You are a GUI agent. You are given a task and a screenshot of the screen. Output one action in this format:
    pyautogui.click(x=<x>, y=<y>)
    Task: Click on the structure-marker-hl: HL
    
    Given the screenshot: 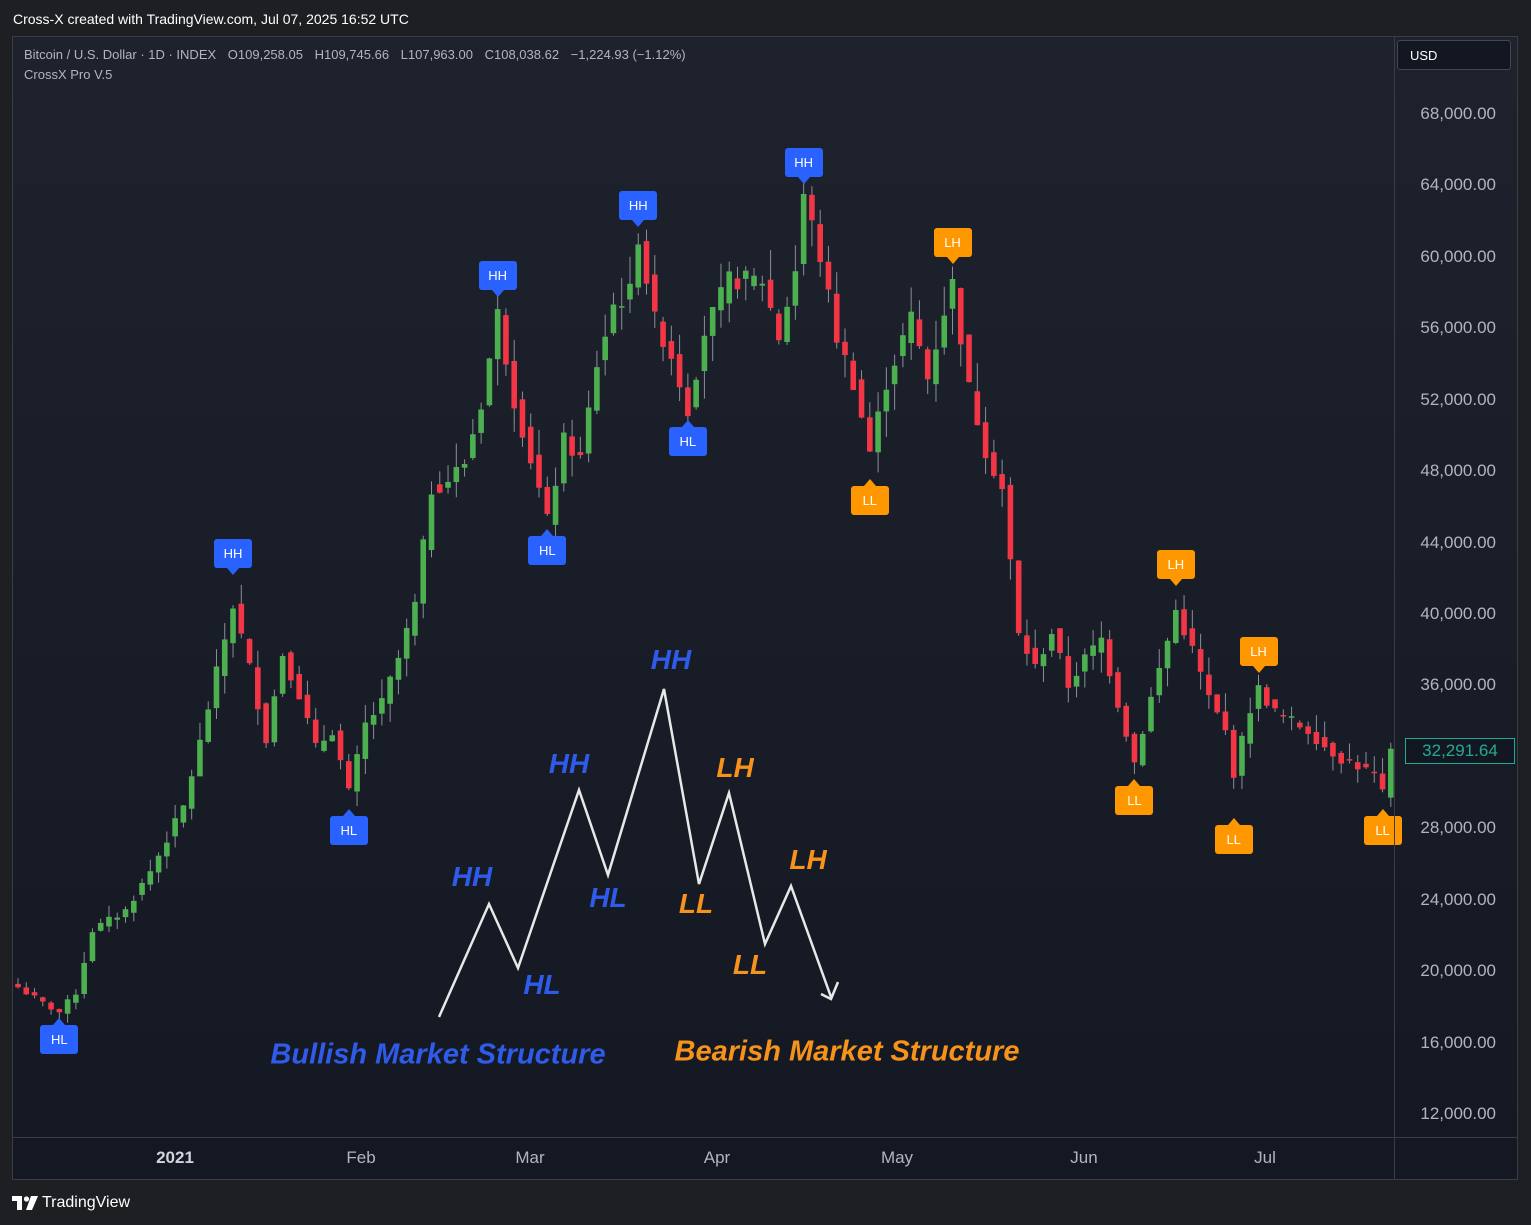 What is the action you would take?
    pyautogui.click(x=348, y=827)
    